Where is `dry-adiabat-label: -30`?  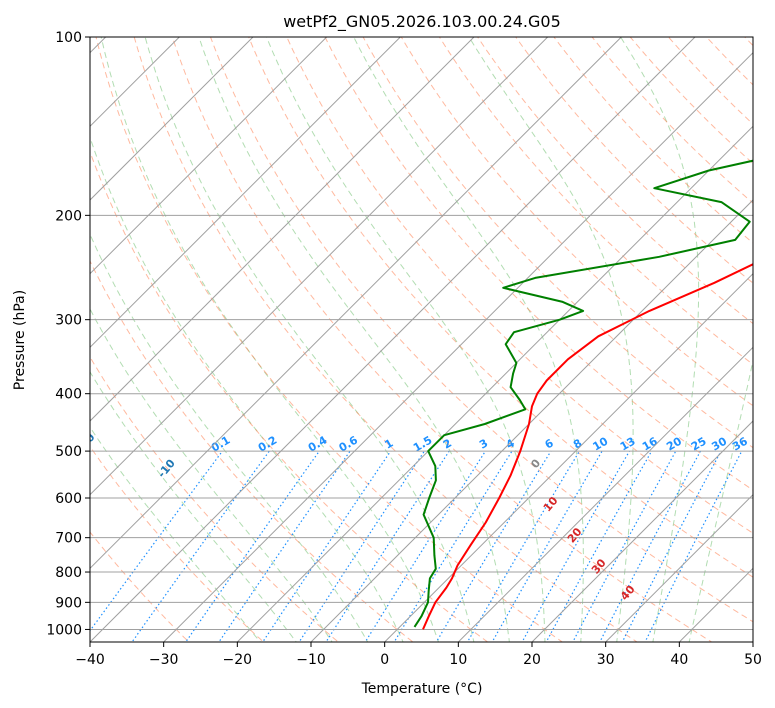 dry-adiabat-label: -30 is located at coordinates (8, 407).